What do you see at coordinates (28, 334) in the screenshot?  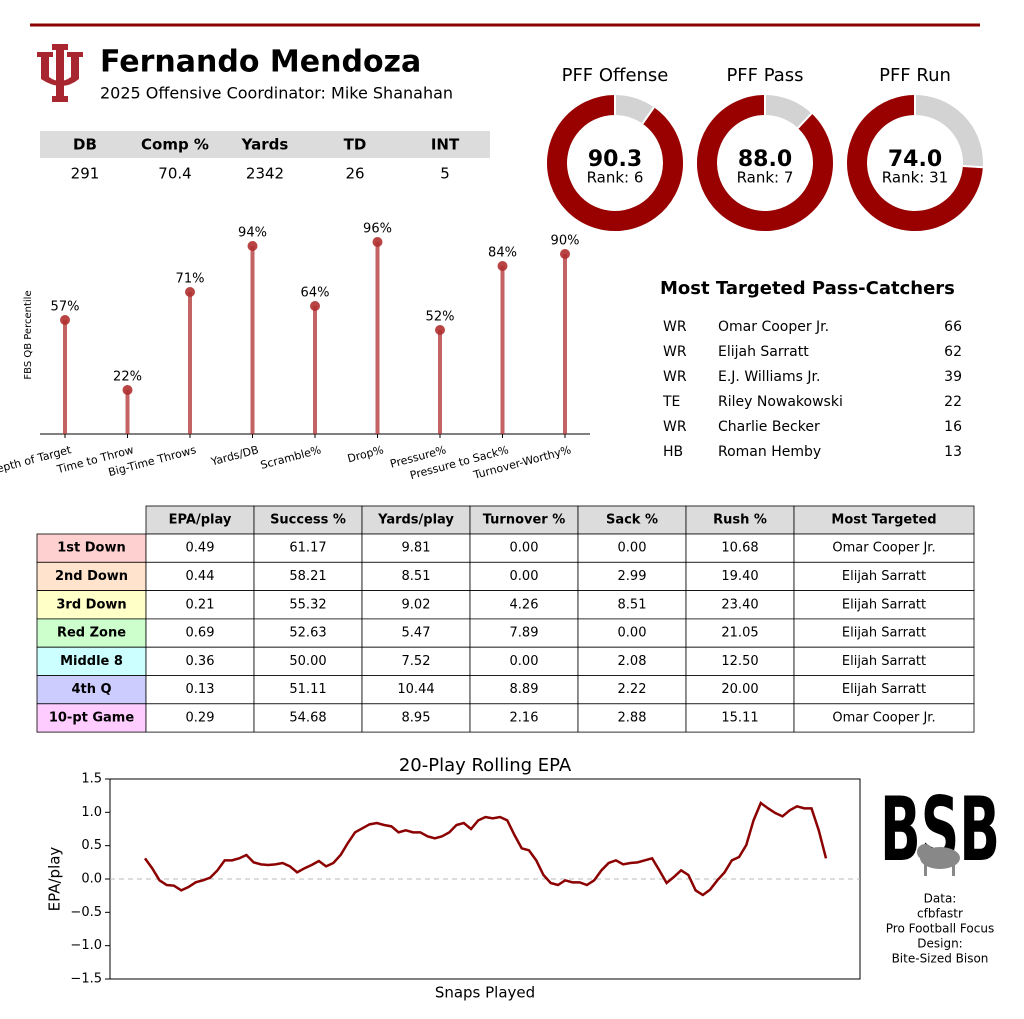 I see `y-axis-label: FBS QB Percentile` at bounding box center [28, 334].